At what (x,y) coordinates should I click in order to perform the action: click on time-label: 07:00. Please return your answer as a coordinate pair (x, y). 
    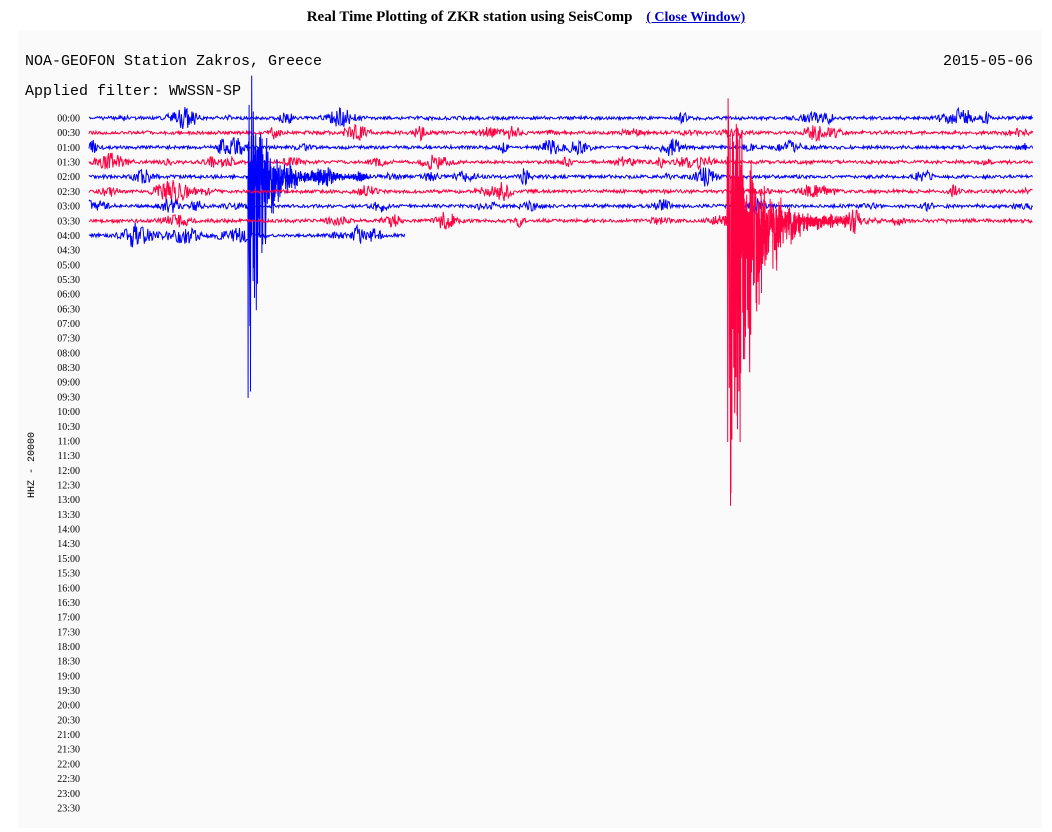
    Looking at the image, I should click on (68, 324).